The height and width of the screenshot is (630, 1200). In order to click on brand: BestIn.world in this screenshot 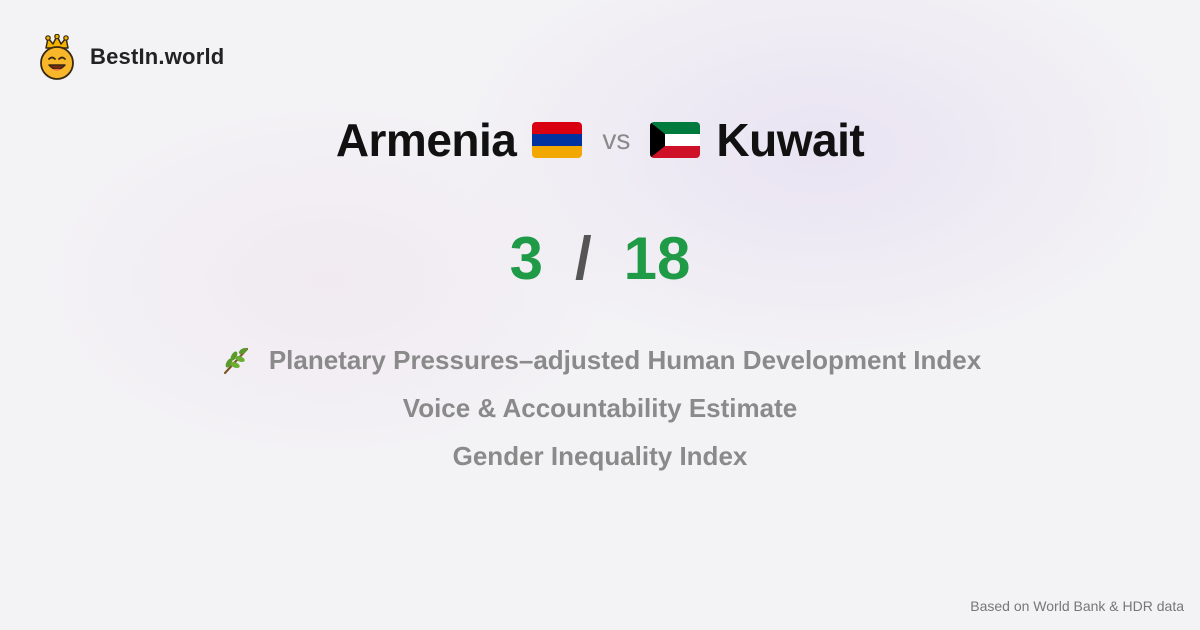, I will do `click(131, 57)`.